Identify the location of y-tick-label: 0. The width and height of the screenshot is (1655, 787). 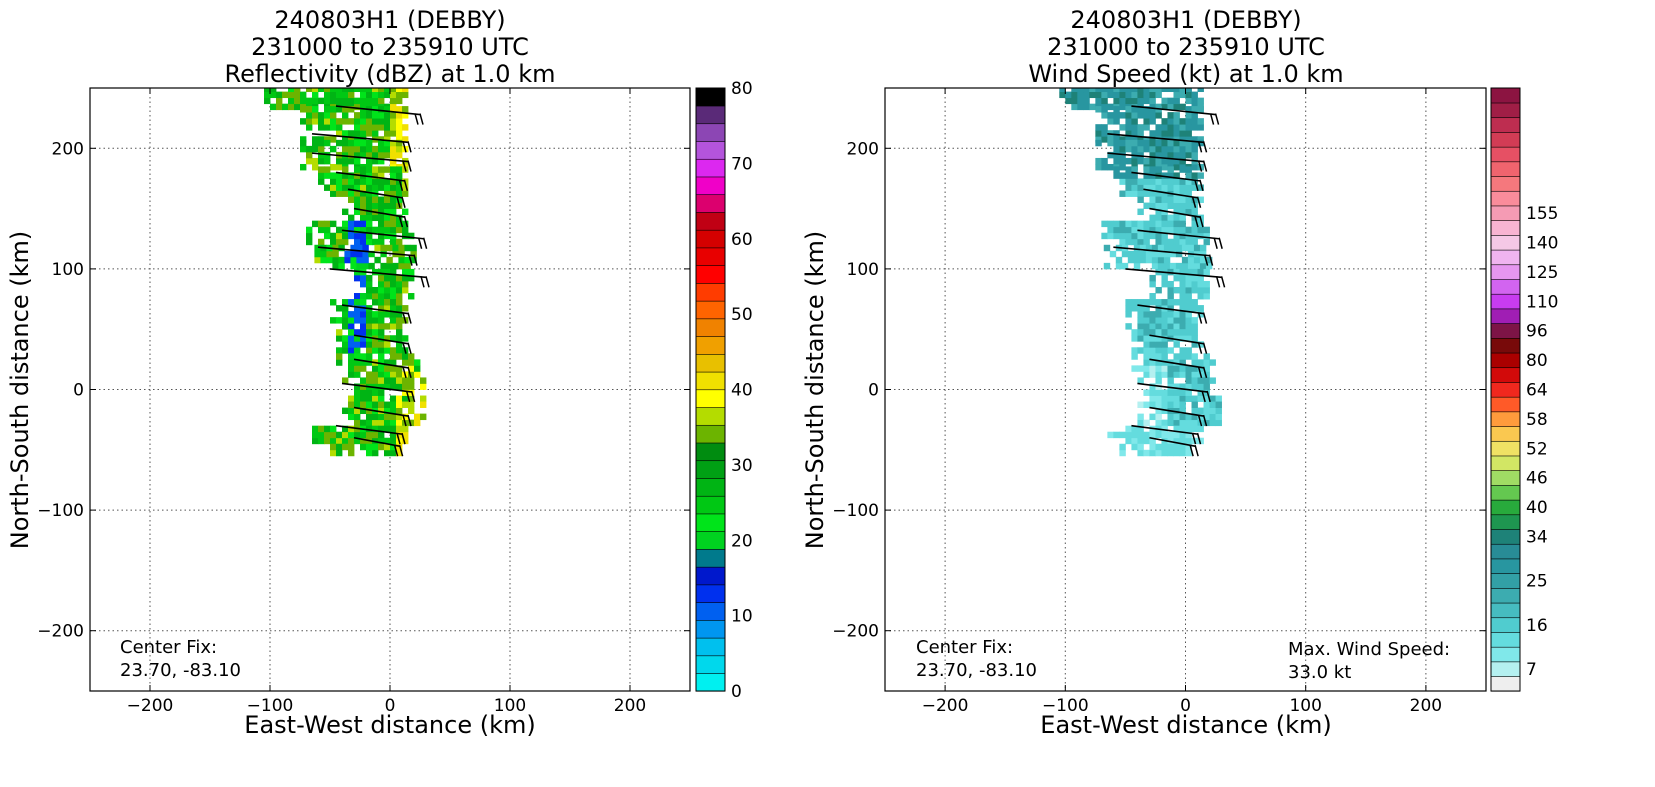
(873, 391).